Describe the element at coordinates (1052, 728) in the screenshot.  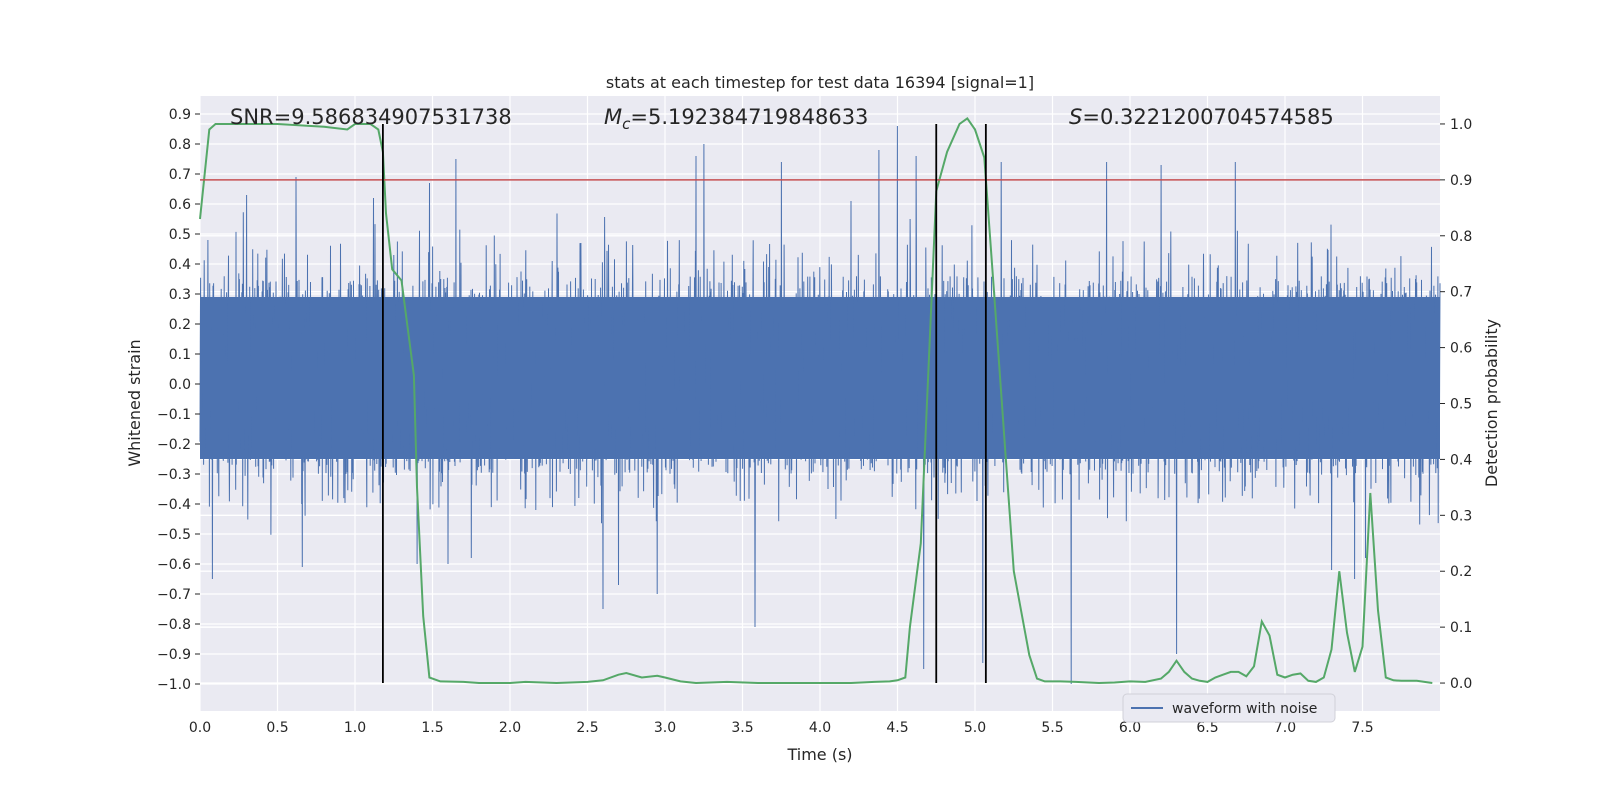
I see `x-tick-label: 5.5` at that location.